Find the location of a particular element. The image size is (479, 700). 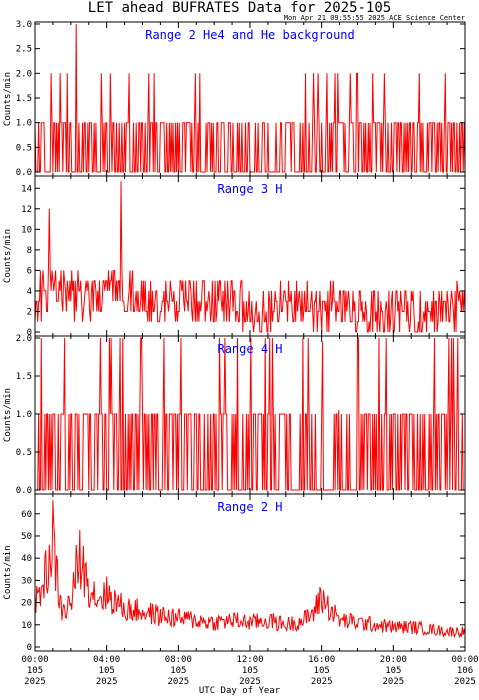

x-tick-label: 08:00 is located at coordinates (178, 660).